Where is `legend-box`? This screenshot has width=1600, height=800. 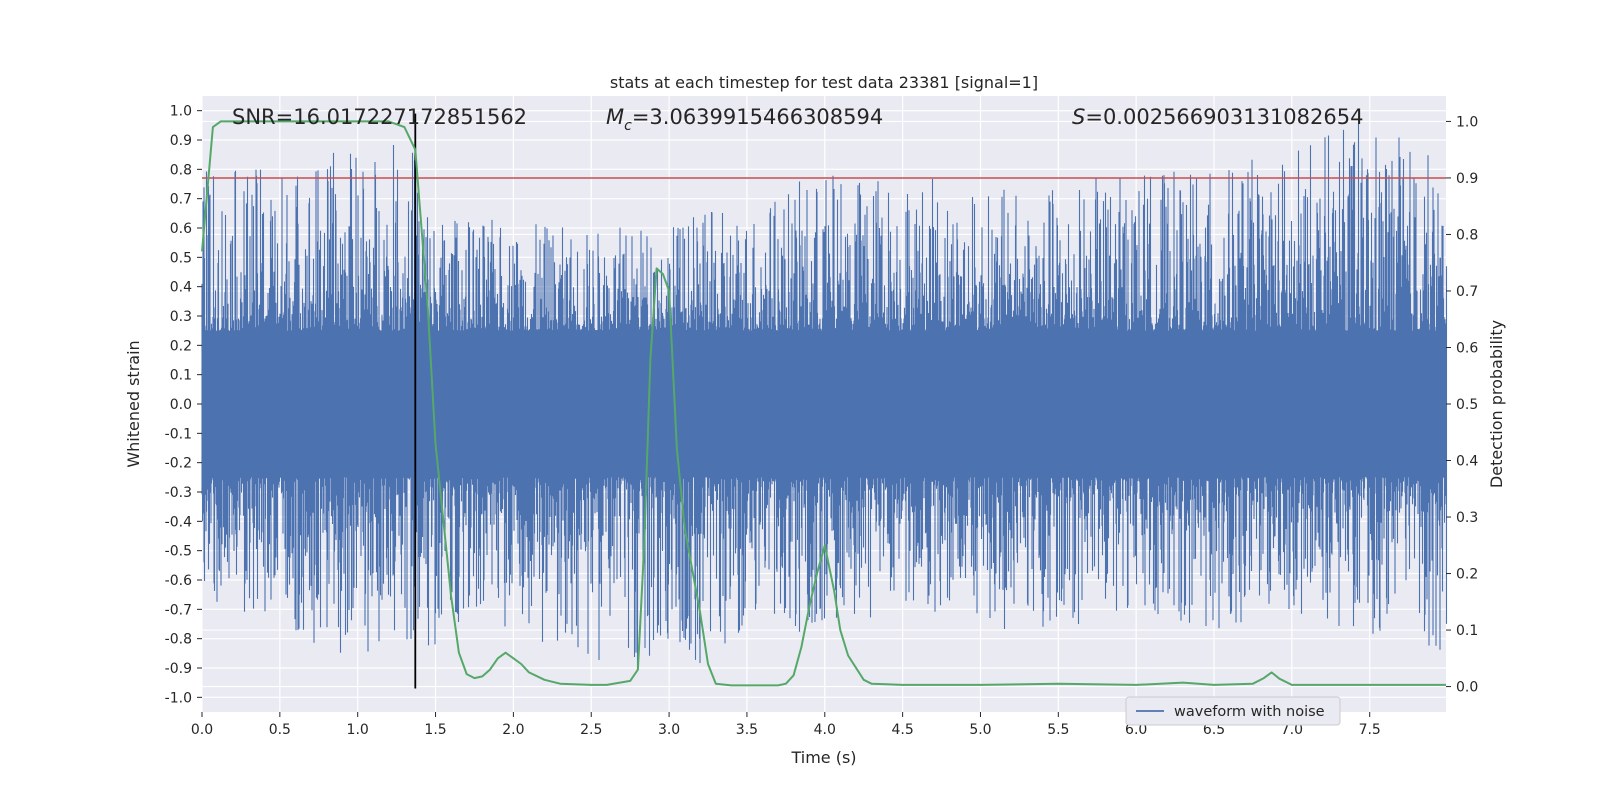 legend-box is located at coordinates (1233, 711).